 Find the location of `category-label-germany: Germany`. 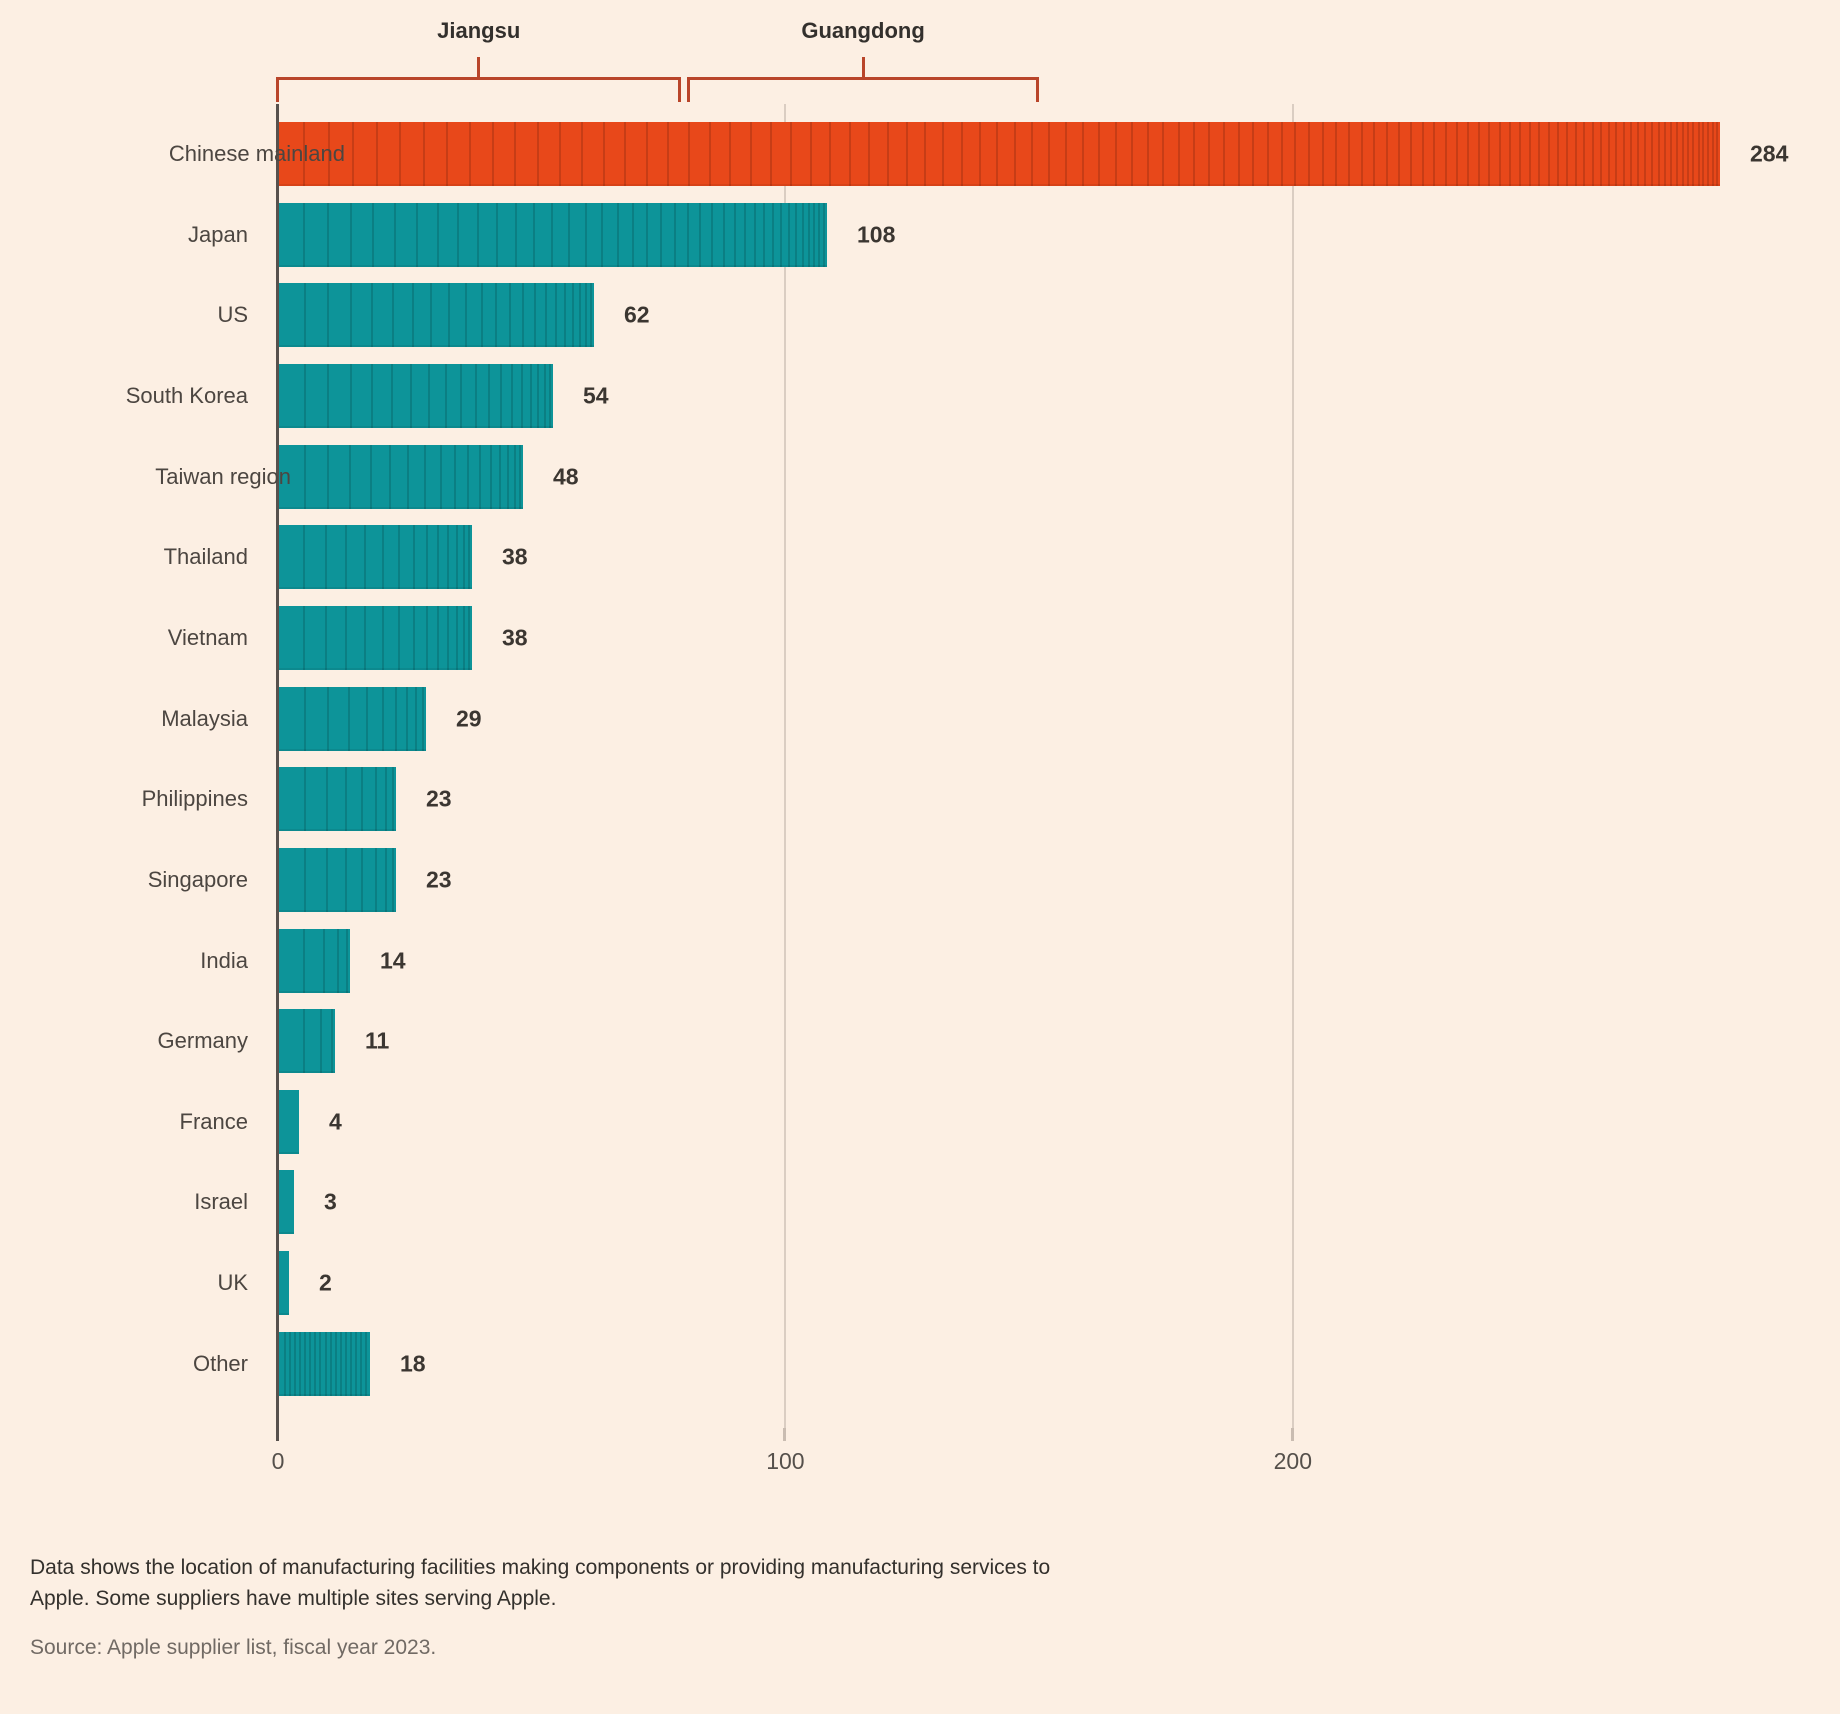

category-label-germany: Germany is located at coordinates (202, 1041).